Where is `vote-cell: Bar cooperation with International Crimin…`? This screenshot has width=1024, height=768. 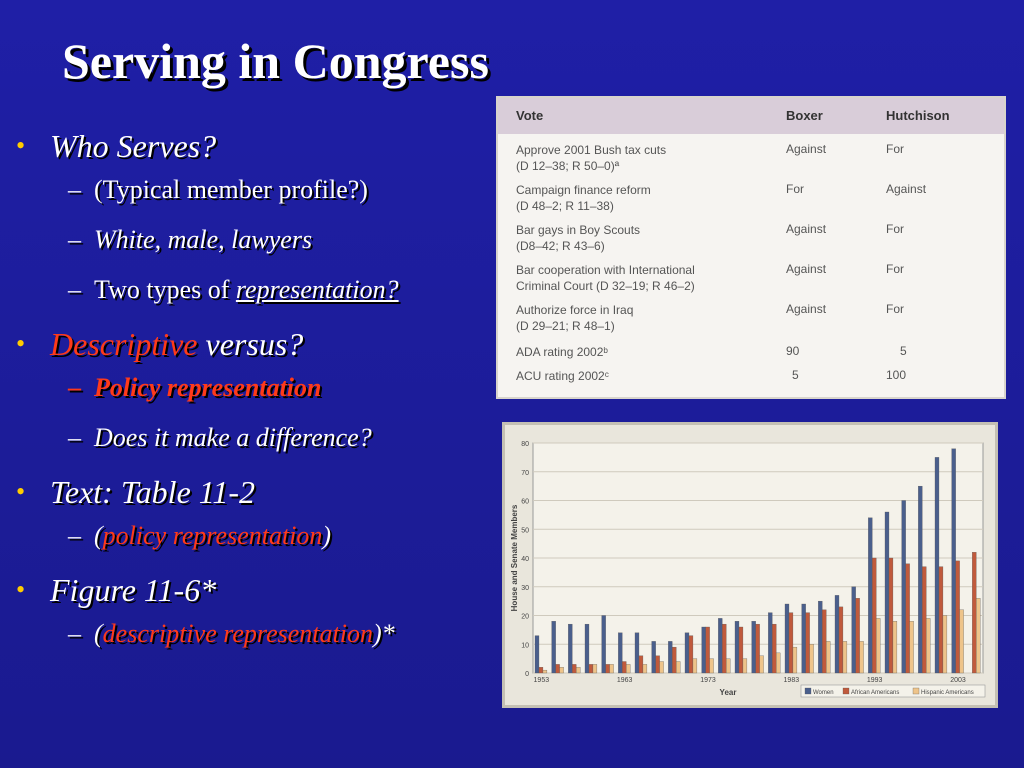
vote-cell: Bar cooperation with International Crimin… is located at coordinates (605, 278).